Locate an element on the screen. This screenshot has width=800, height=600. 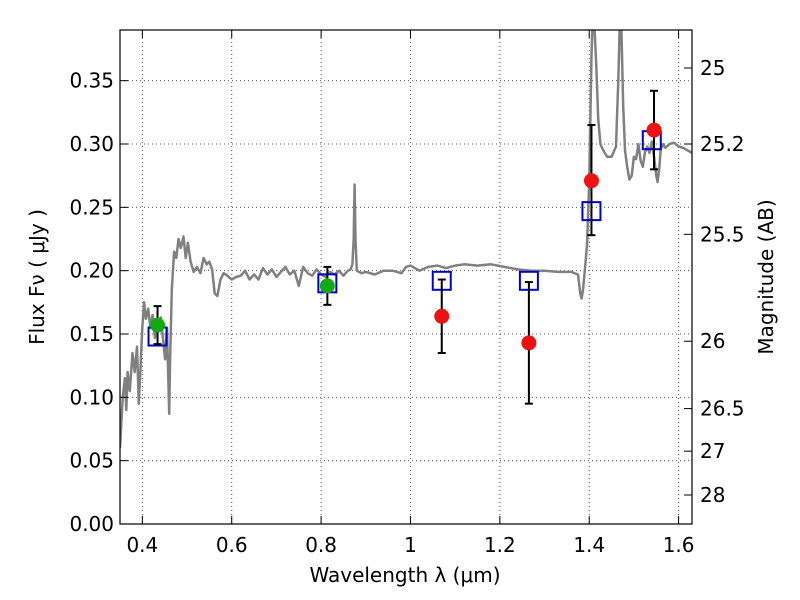
right-axis-title: Magnitude (AB) is located at coordinates (766, 276).